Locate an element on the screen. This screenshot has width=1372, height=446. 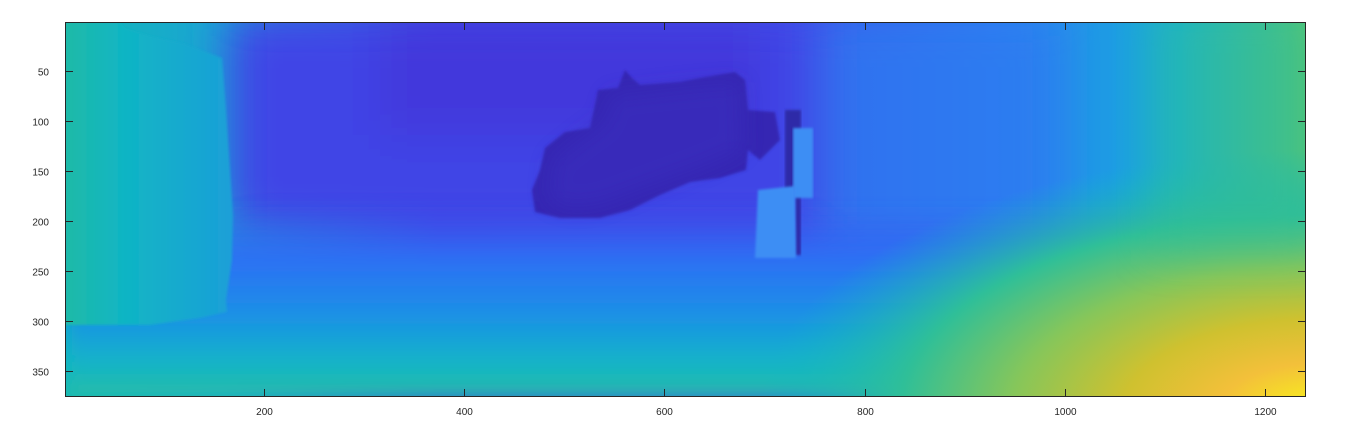
y-tick-label: 250 is located at coordinates (40, 273).